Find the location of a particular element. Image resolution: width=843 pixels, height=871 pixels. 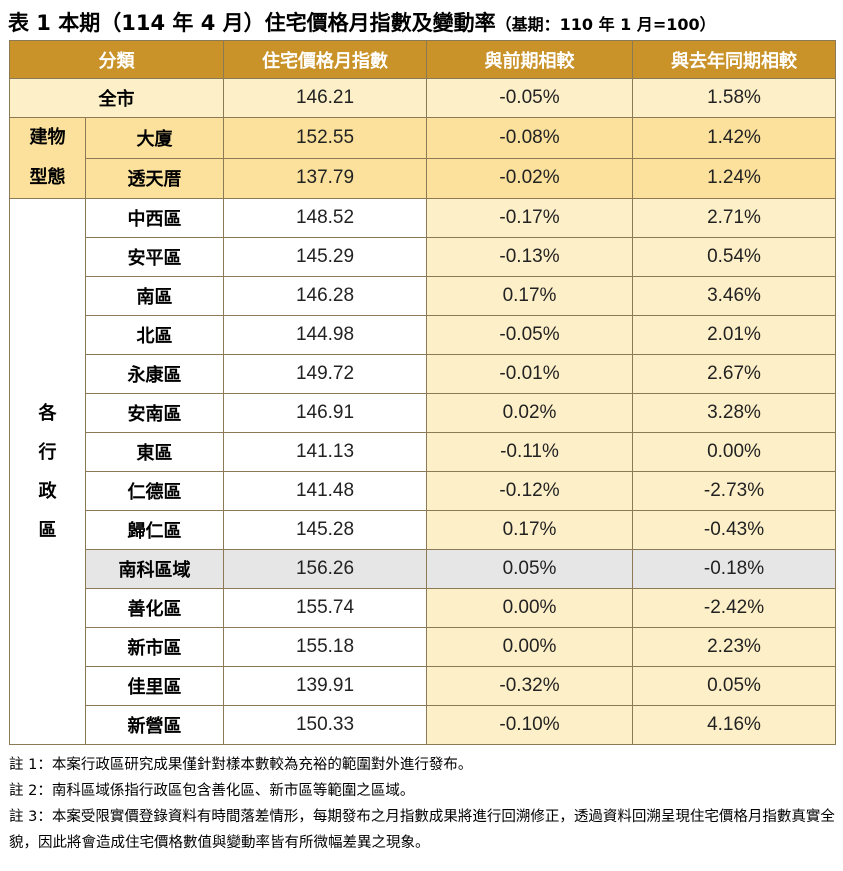

cell-index: 155.18 is located at coordinates (325, 647).